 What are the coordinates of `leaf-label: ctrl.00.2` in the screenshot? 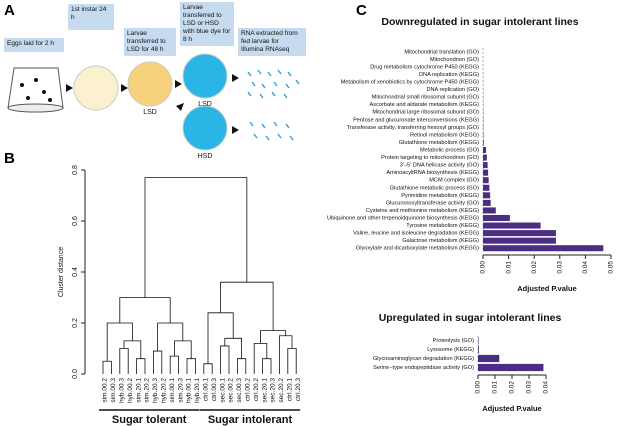 It's located at (248, 390).